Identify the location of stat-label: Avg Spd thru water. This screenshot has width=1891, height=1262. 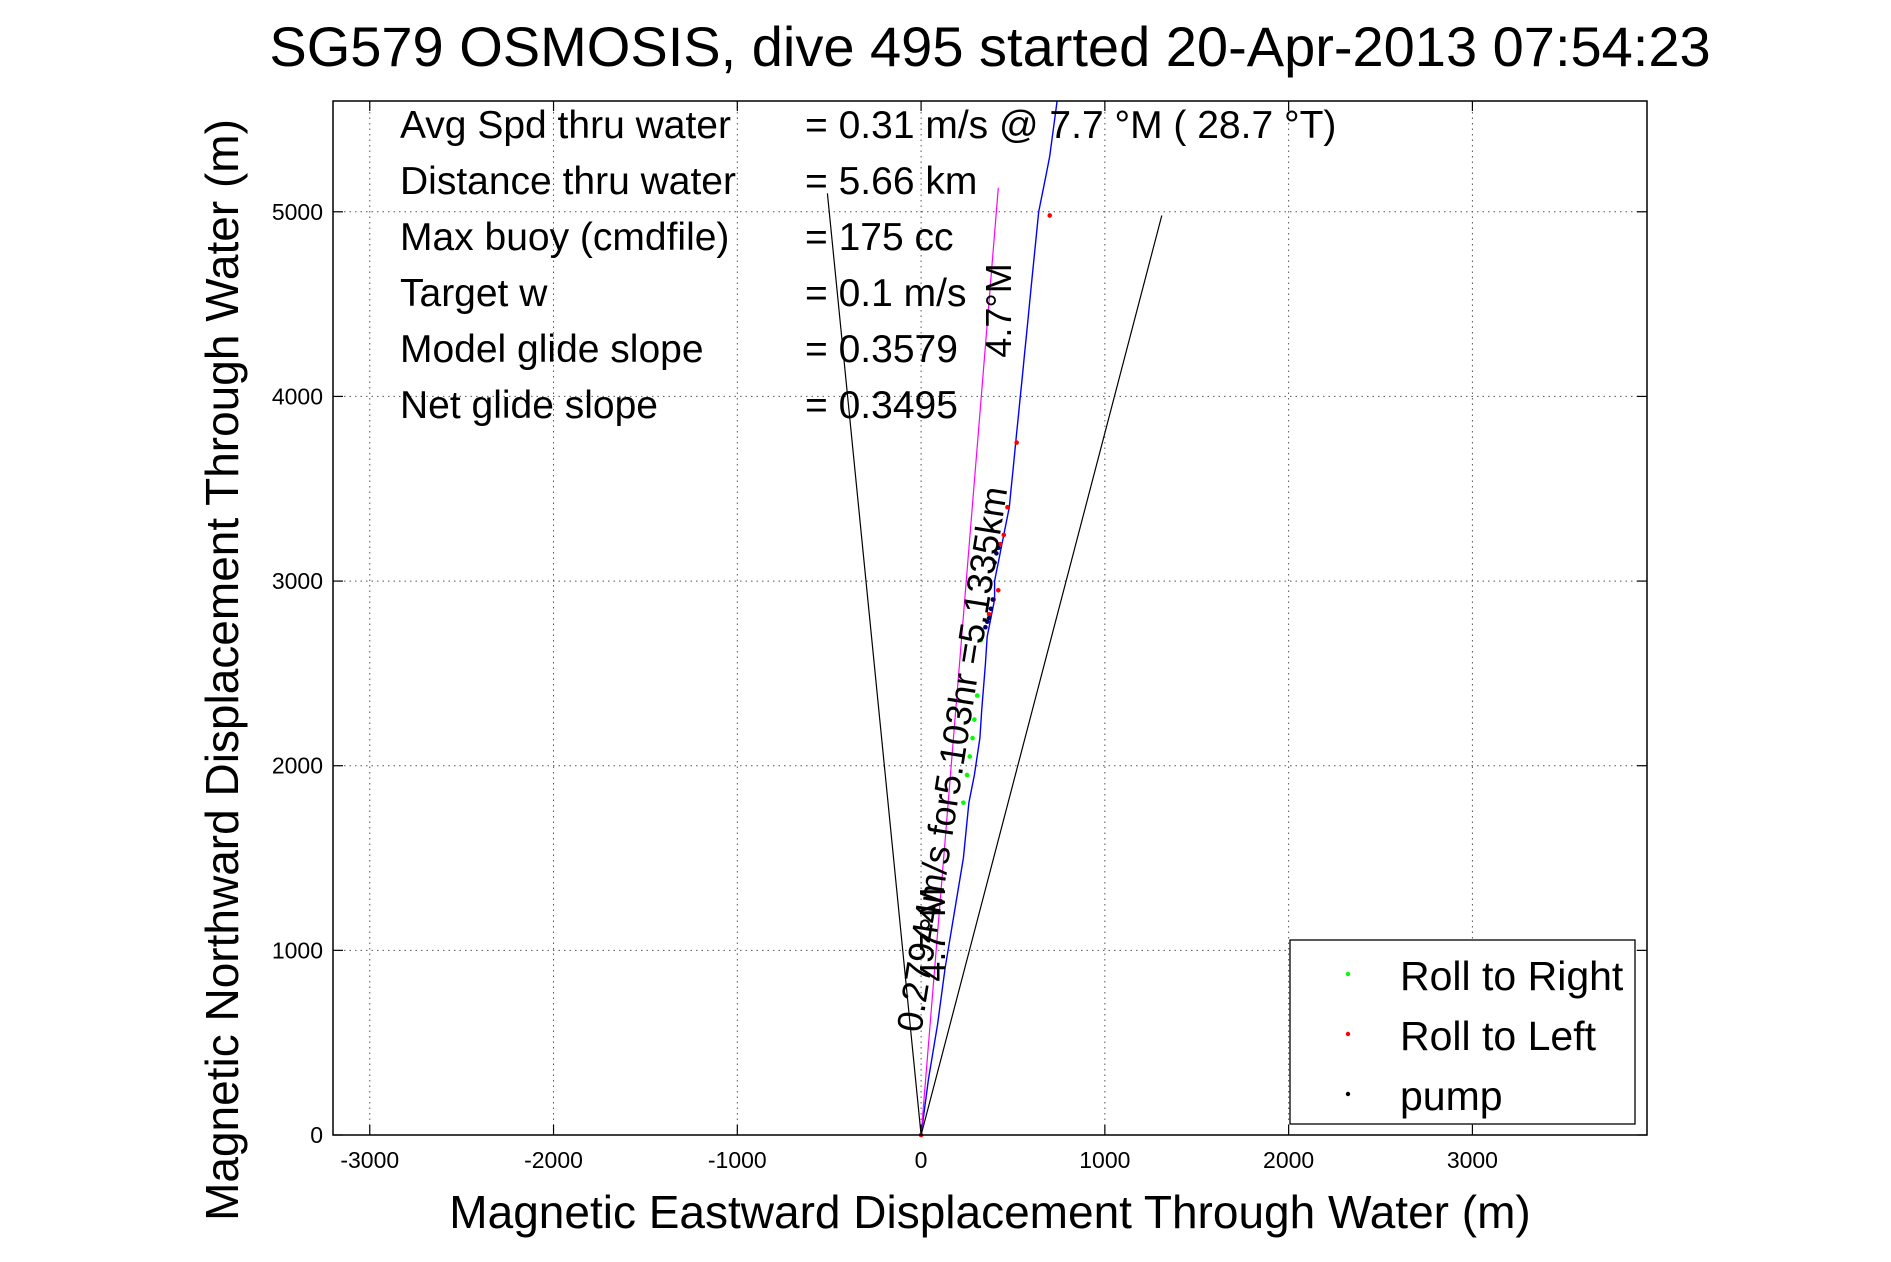
(565, 125).